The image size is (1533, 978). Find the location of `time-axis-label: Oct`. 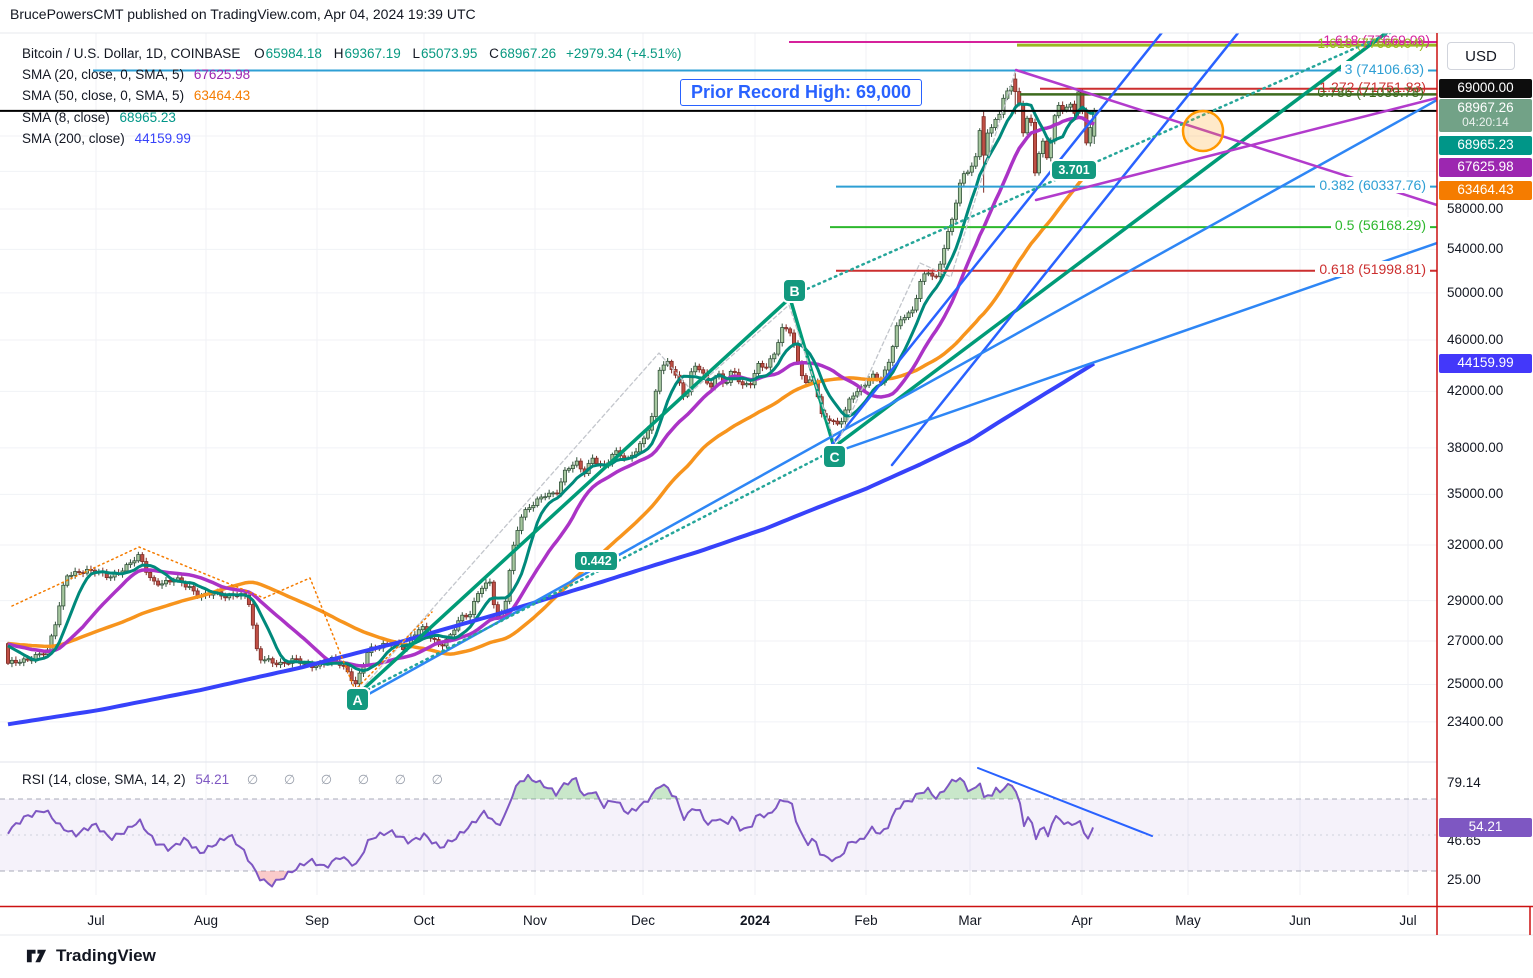

time-axis-label: Oct is located at coordinates (424, 920).